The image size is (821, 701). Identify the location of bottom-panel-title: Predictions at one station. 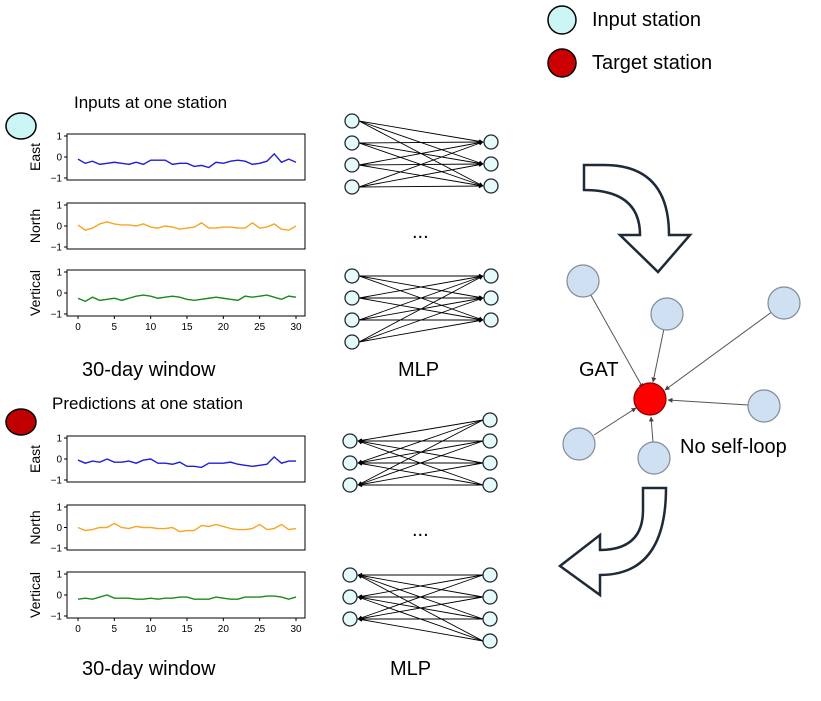
(147, 403).